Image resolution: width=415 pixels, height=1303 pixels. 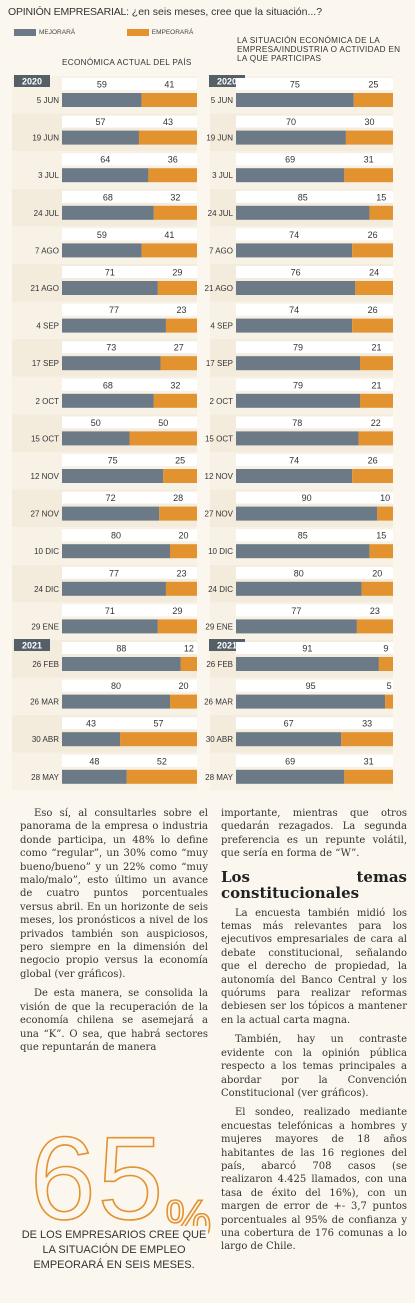 I want to click on category-label: 30 ABR, so click(x=219, y=739).